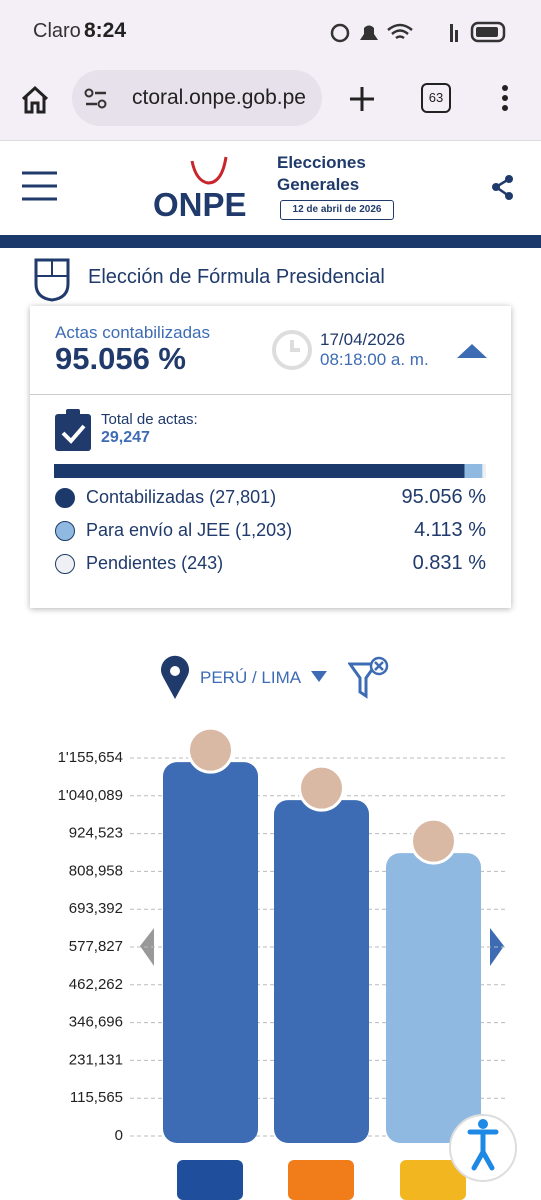  What do you see at coordinates (96, 1022) in the screenshot?
I see `y-tick-label: 346,696` at bounding box center [96, 1022].